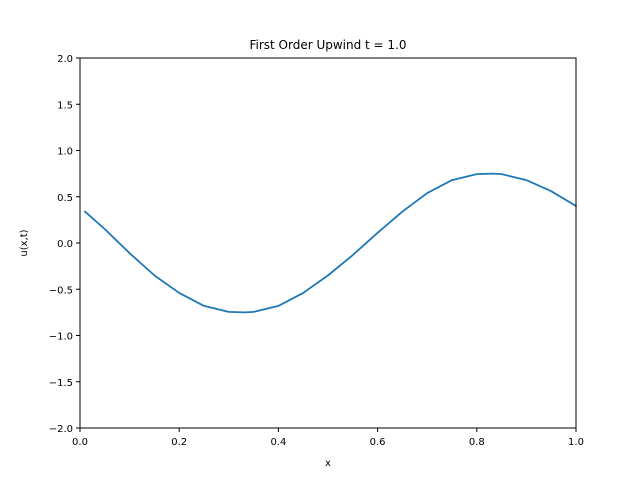 The width and height of the screenshot is (640, 484). I want to click on x-axis: 0.0 0.2 0.4 0.6 0.8 1.0, so click(328, 438).